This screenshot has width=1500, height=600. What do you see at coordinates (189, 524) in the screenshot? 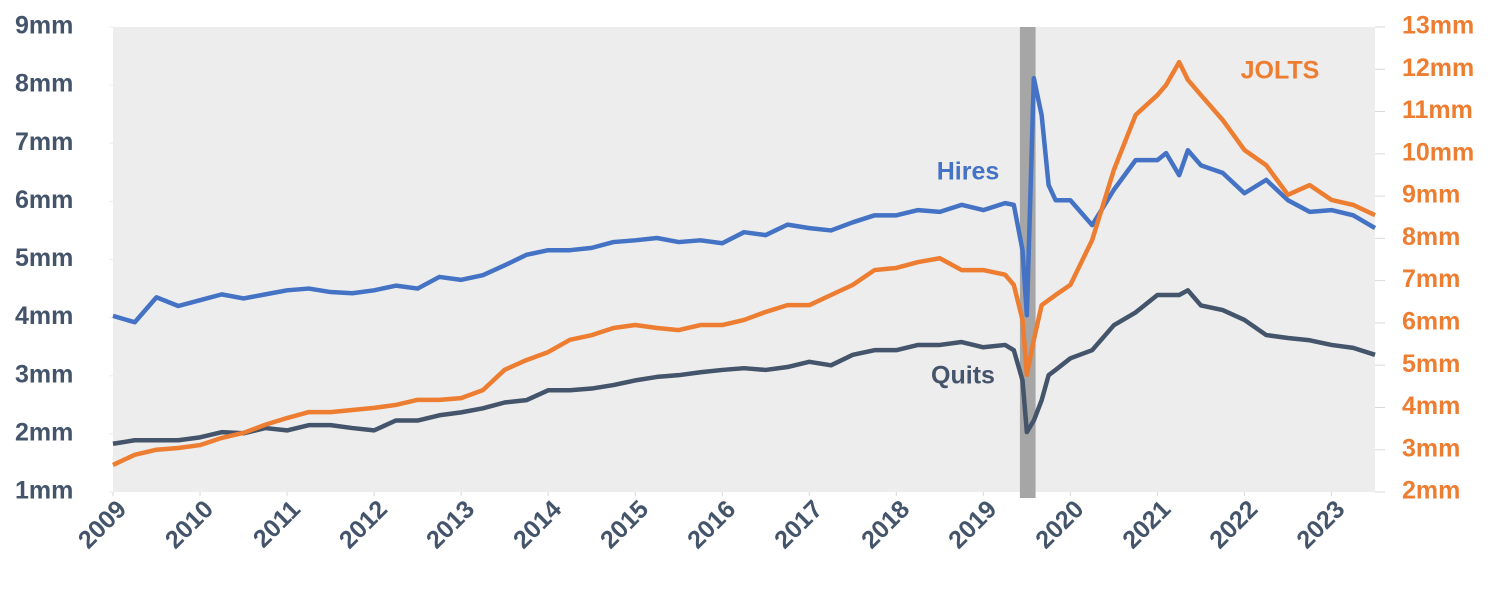
I see `x-tick-label: 2010` at bounding box center [189, 524].